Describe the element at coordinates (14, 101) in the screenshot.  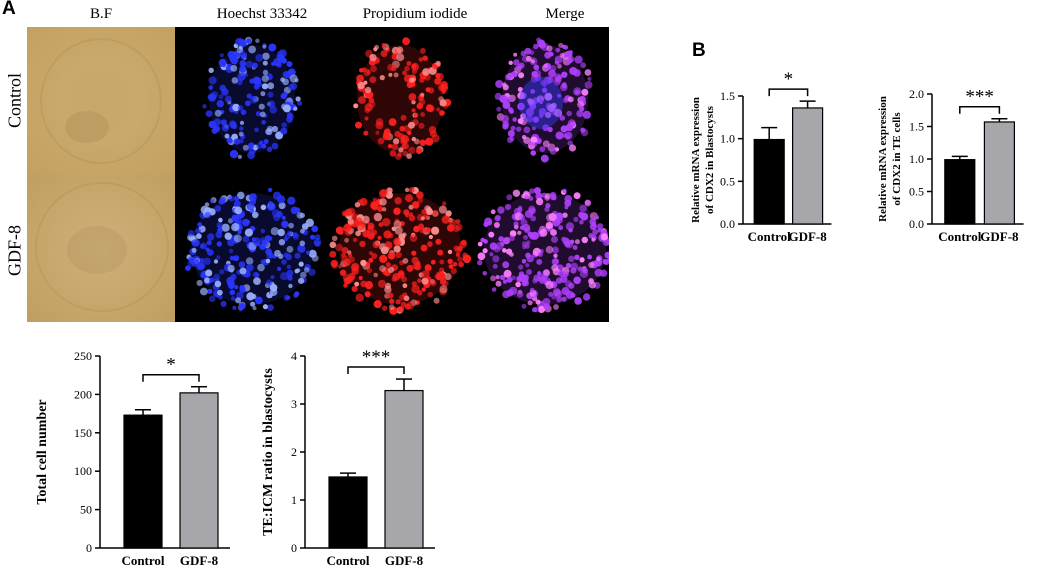
I see `row-label-control: Control` at that location.